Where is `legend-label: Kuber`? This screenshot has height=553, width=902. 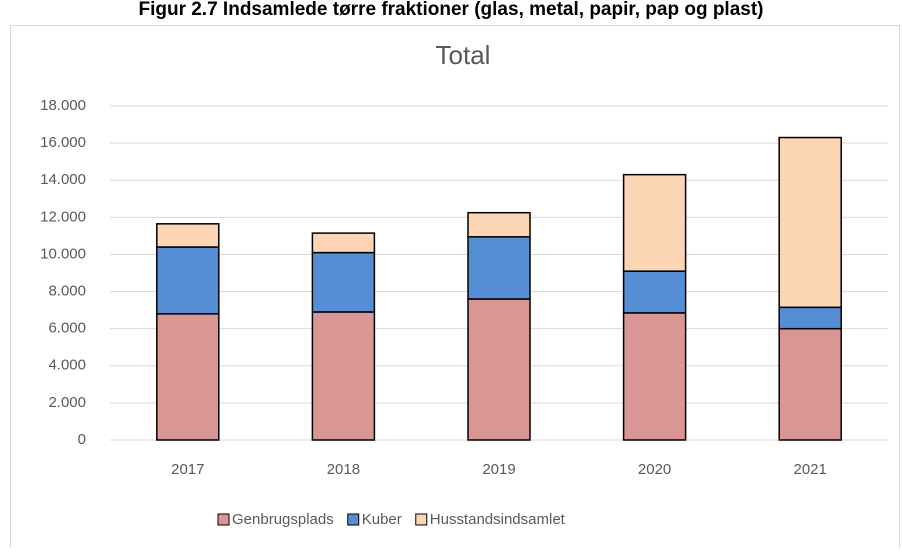
legend-label: Kuber is located at coordinates (382, 519).